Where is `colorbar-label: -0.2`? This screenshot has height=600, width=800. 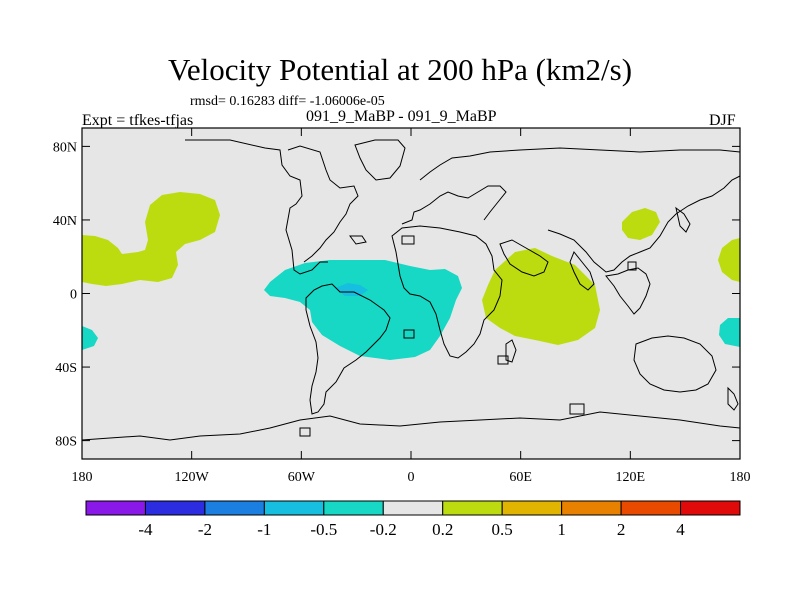 colorbar-label: -0.2 is located at coordinates (383, 529).